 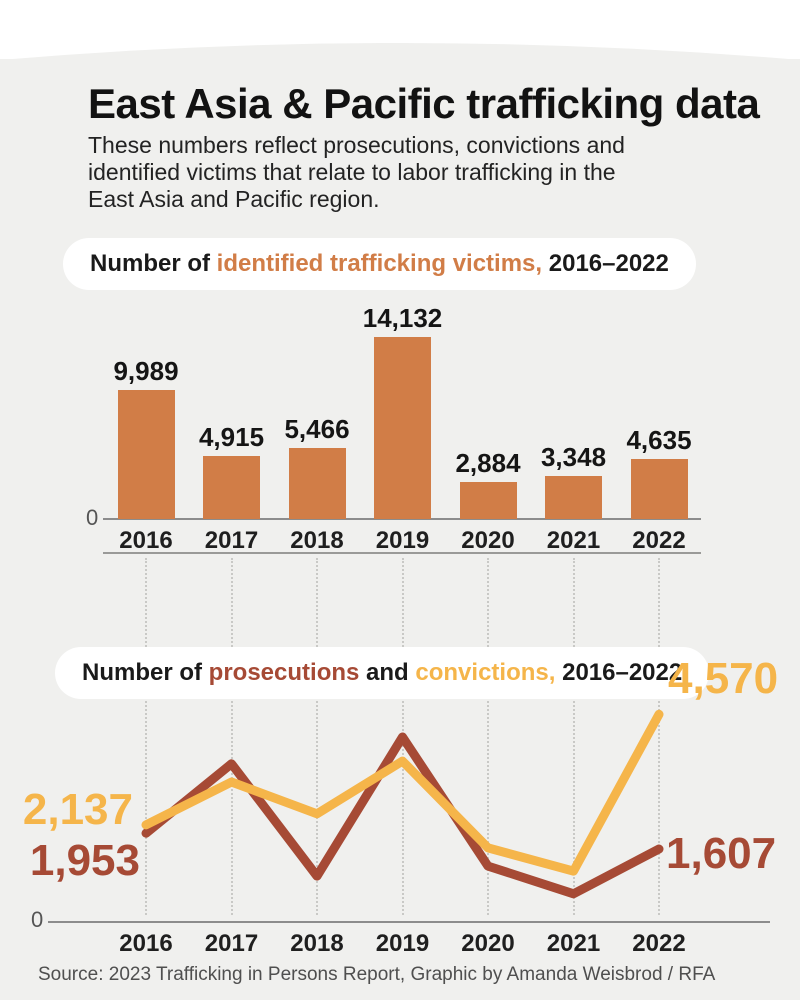 I want to click on grid-line-2020, so click(x=488, y=736).